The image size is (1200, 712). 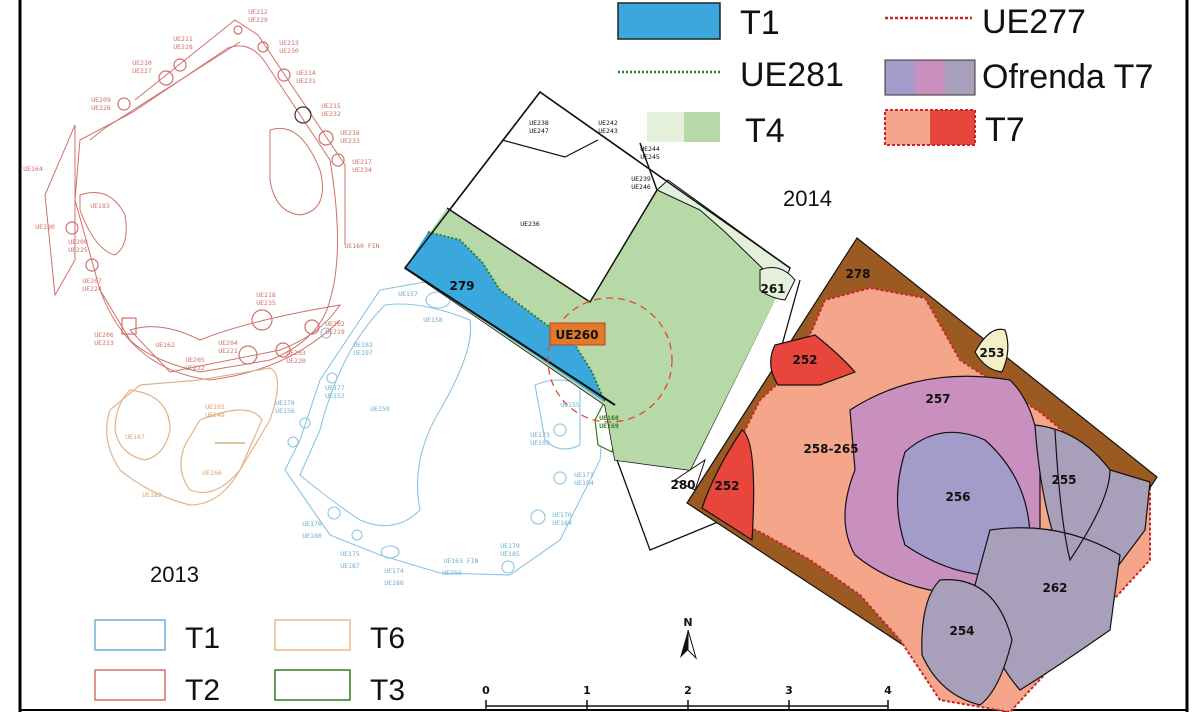 I want to click on label: UE169, so click(x=609, y=426).